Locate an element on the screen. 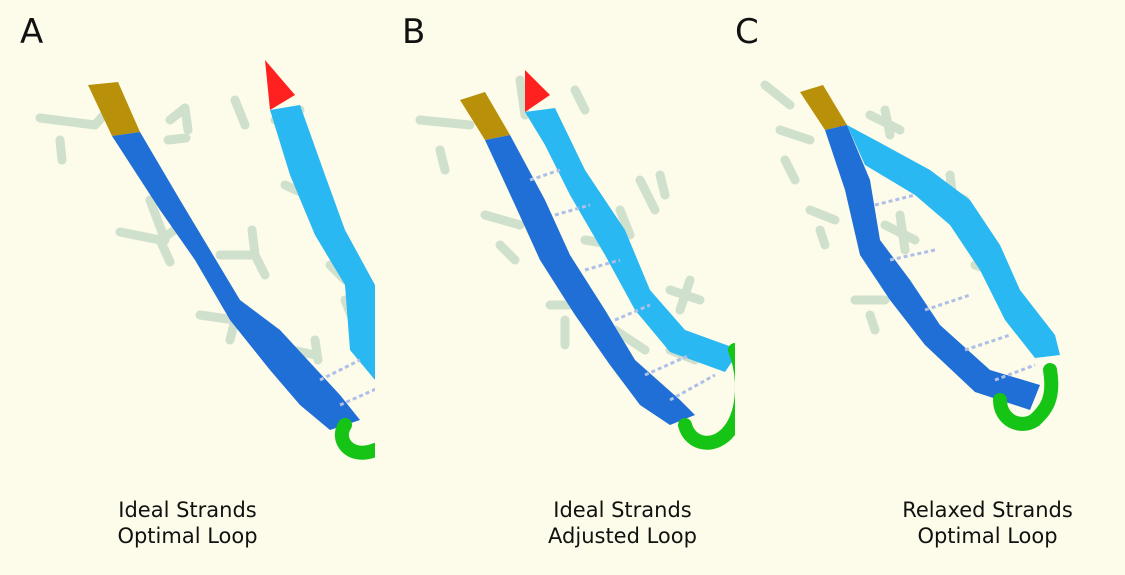  panel-letter: B is located at coordinates (414, 32).